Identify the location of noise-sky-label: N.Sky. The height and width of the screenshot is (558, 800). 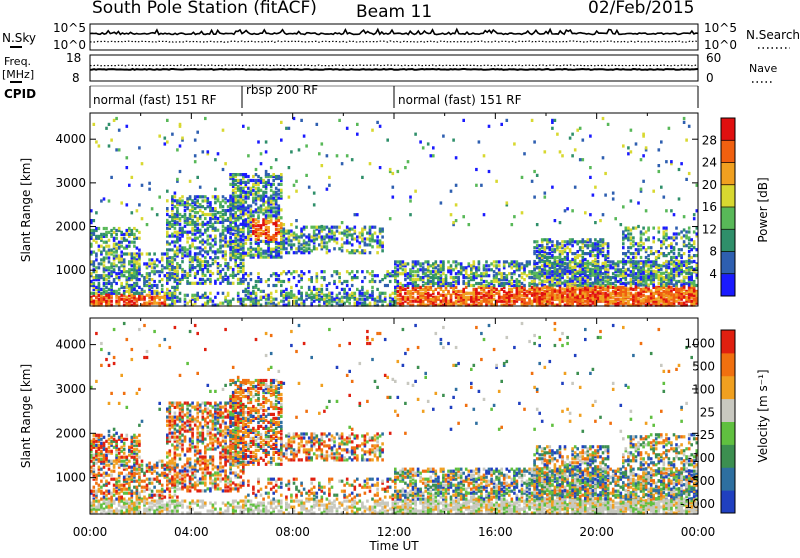
(19, 38).